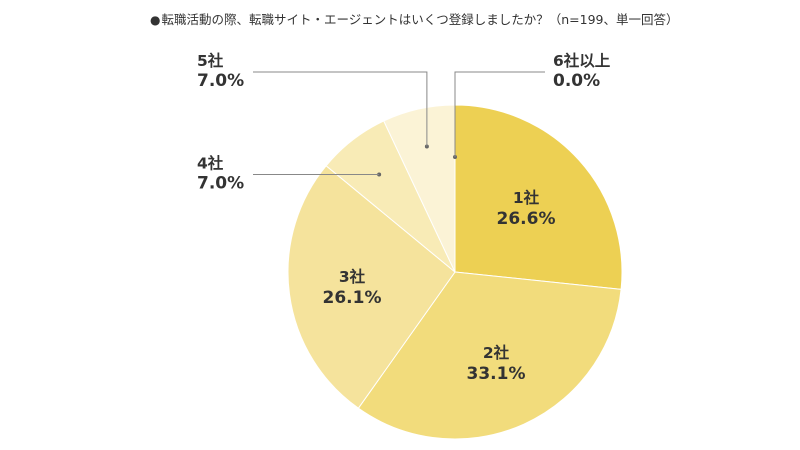 The image size is (800, 450). I want to click on slice-label-name-1: 1社, so click(526, 197).